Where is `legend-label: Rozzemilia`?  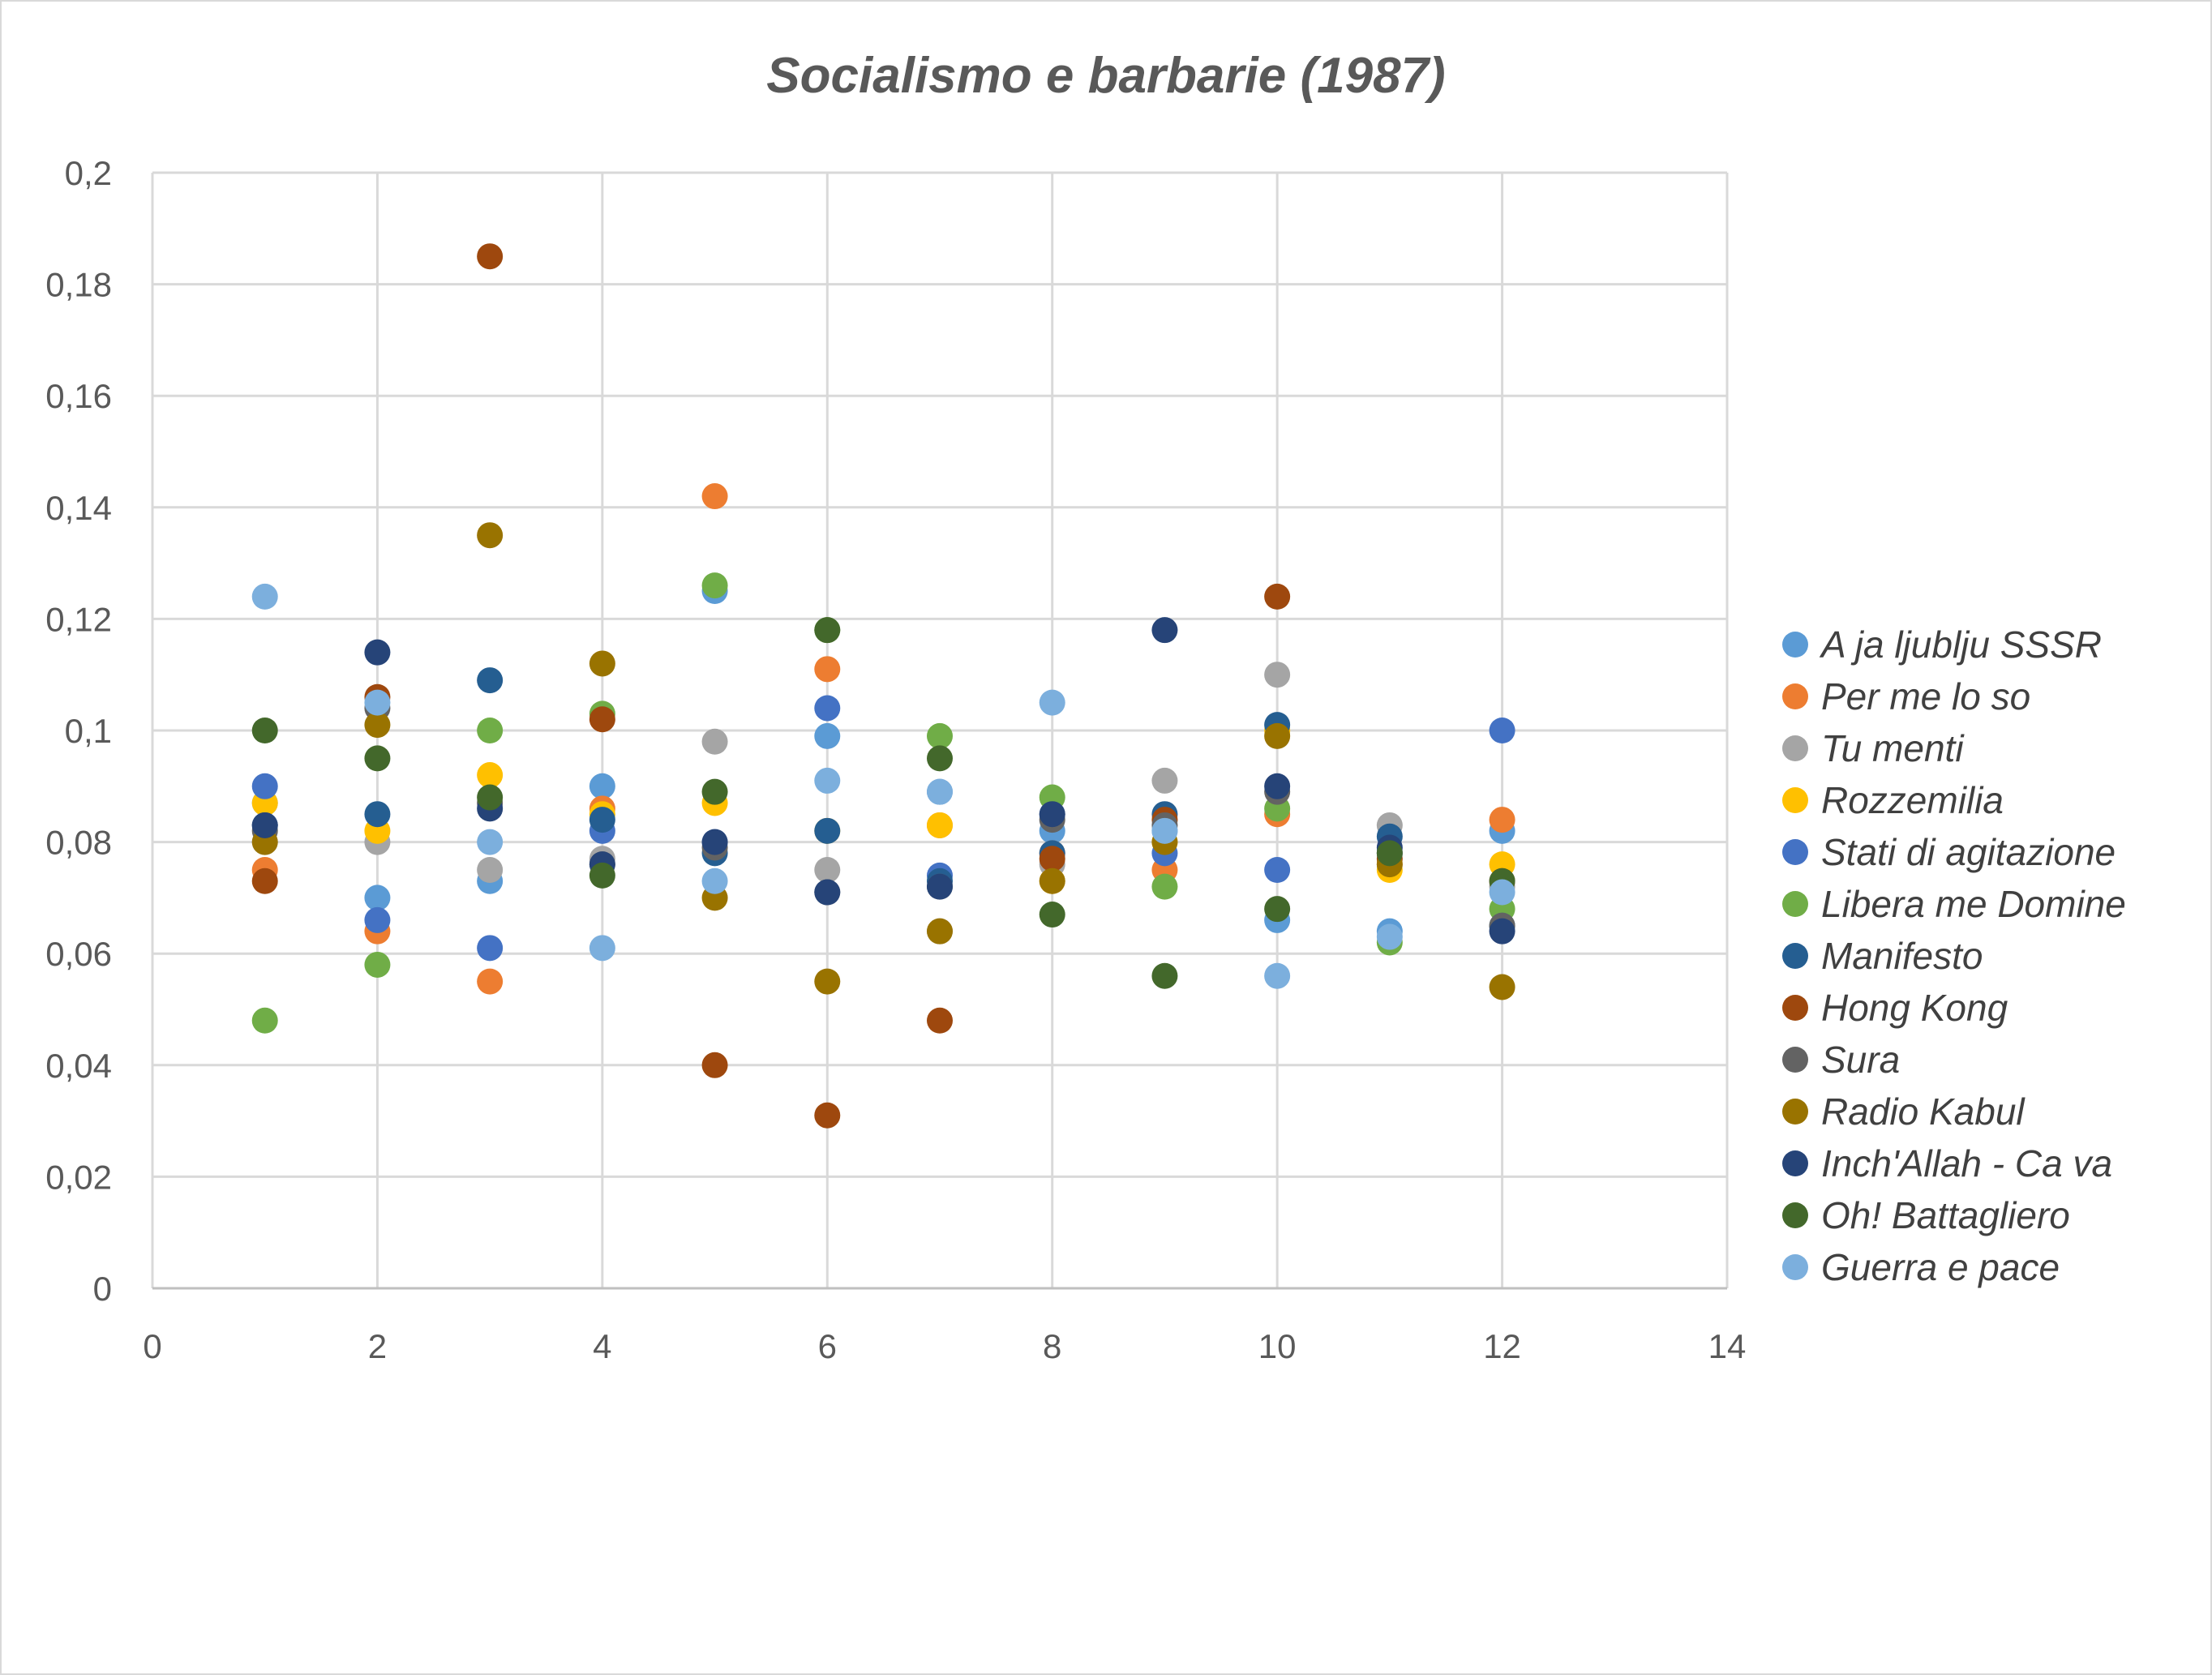
legend-label: Rozzemilia is located at coordinates (1912, 800).